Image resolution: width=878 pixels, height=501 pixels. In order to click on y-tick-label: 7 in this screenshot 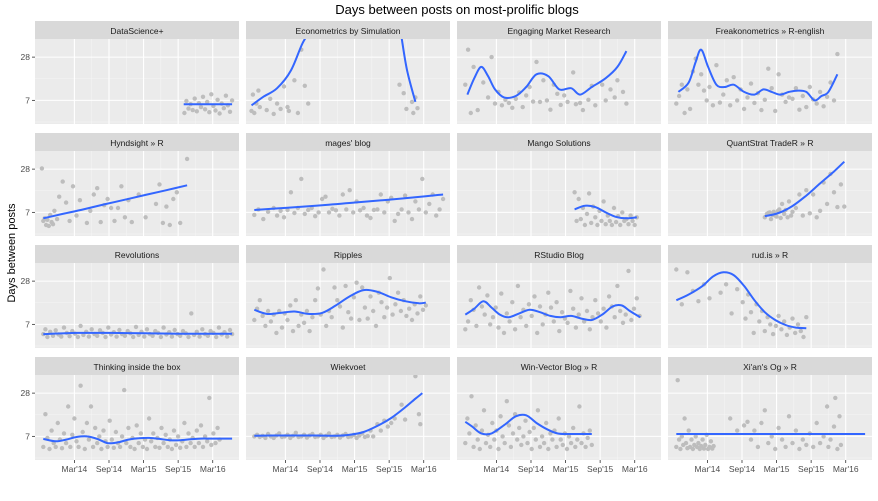, I will do `click(27, 324)`.